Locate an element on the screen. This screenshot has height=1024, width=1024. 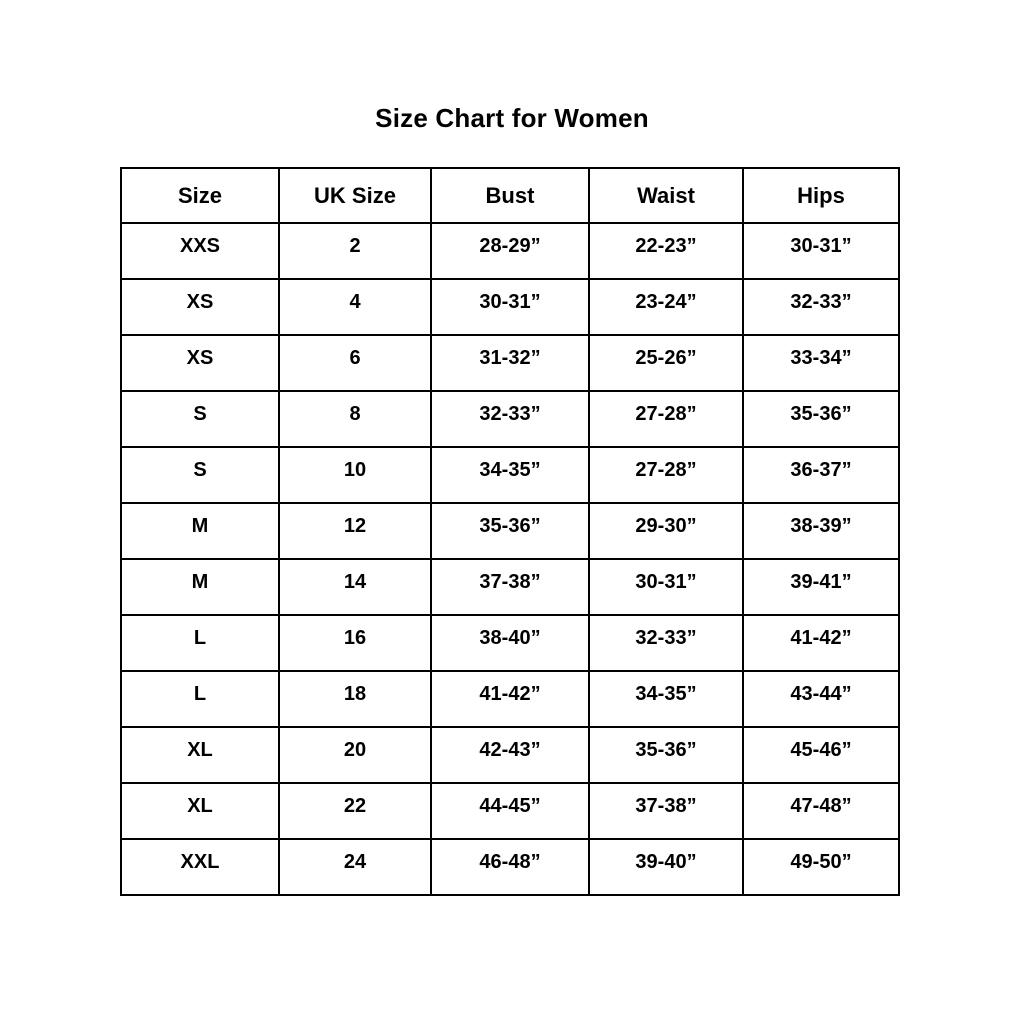
cell-hips: 33-34” is located at coordinates (821, 363).